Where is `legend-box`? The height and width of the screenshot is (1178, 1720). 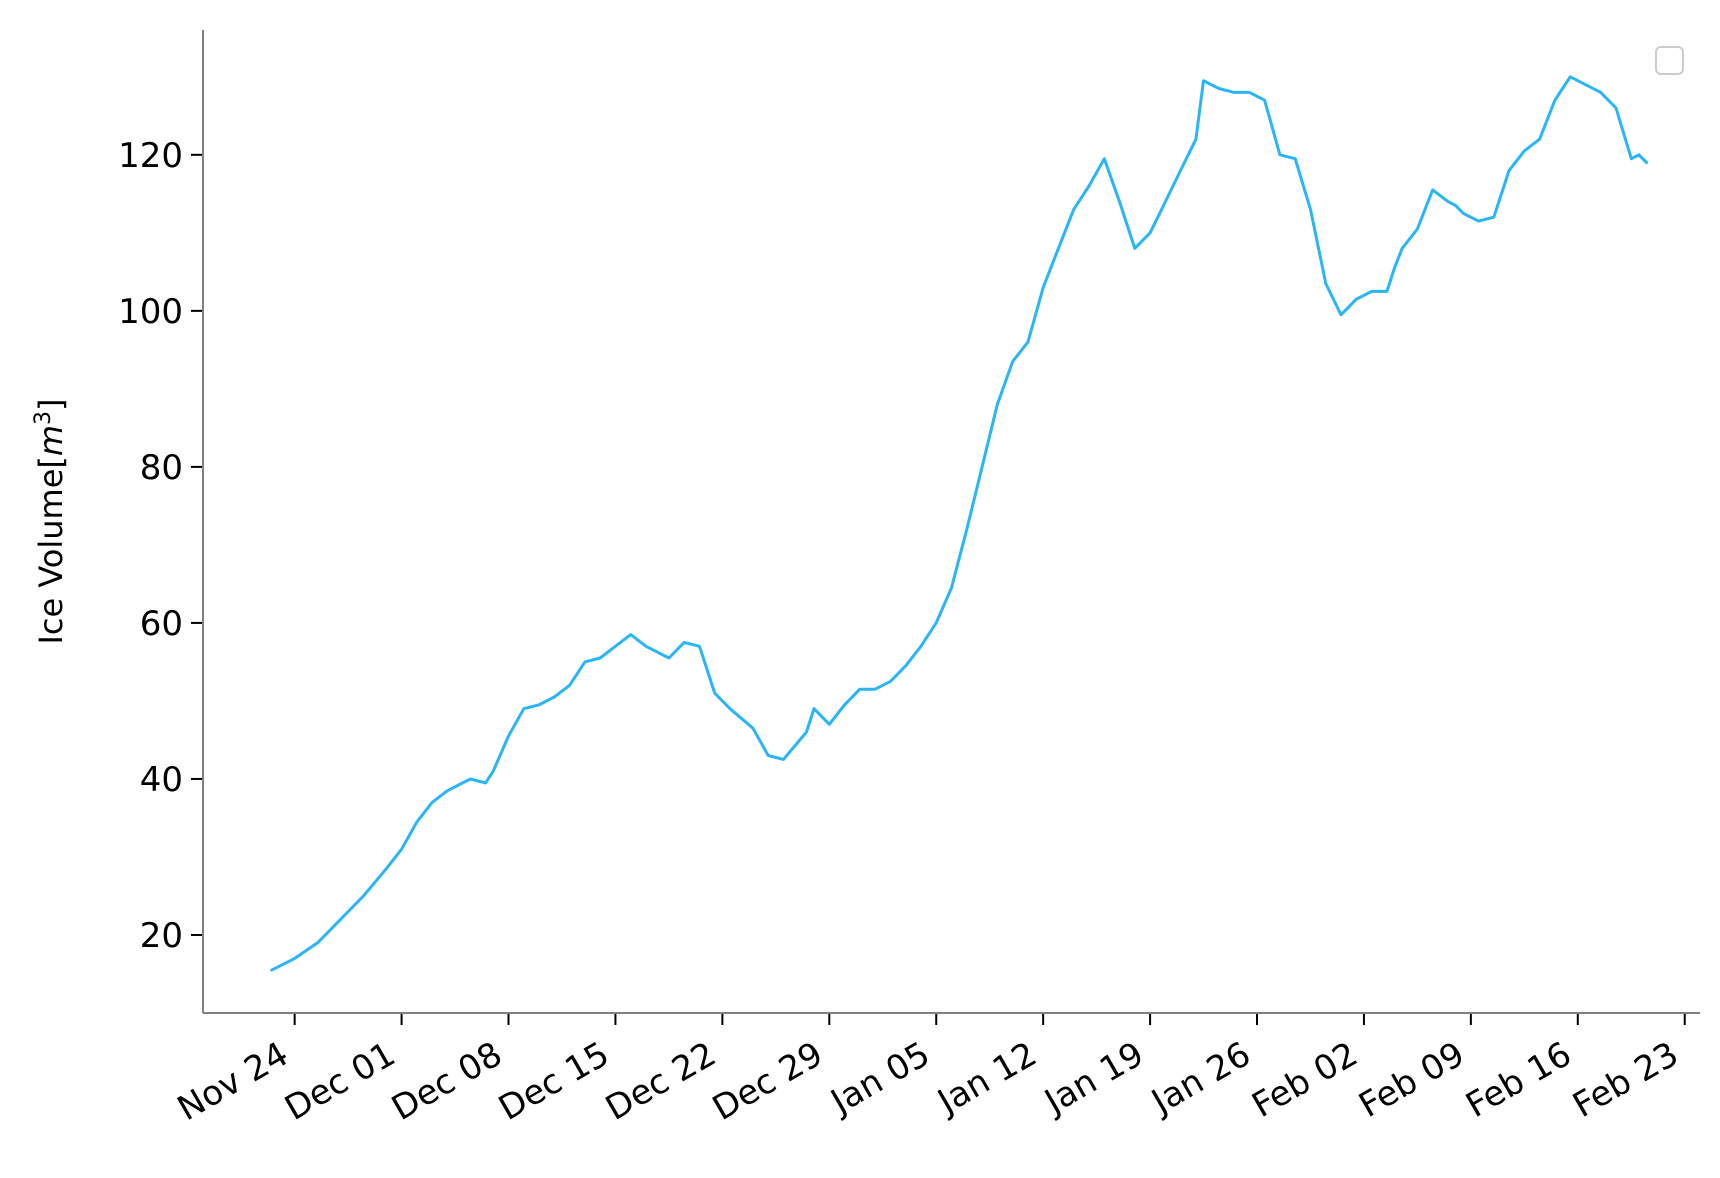 legend-box is located at coordinates (1669, 60).